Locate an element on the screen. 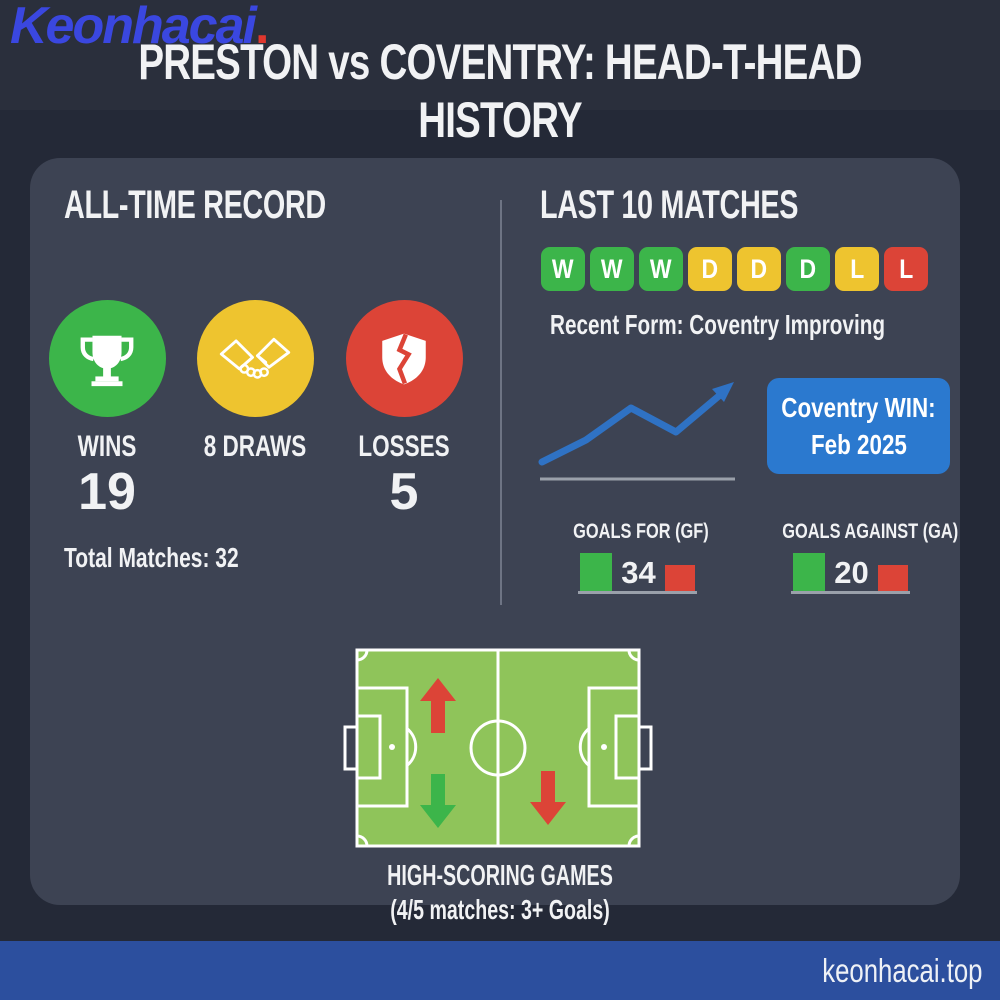 The height and width of the screenshot is (1000, 1000). football-pitch-icon is located at coordinates (498, 748).